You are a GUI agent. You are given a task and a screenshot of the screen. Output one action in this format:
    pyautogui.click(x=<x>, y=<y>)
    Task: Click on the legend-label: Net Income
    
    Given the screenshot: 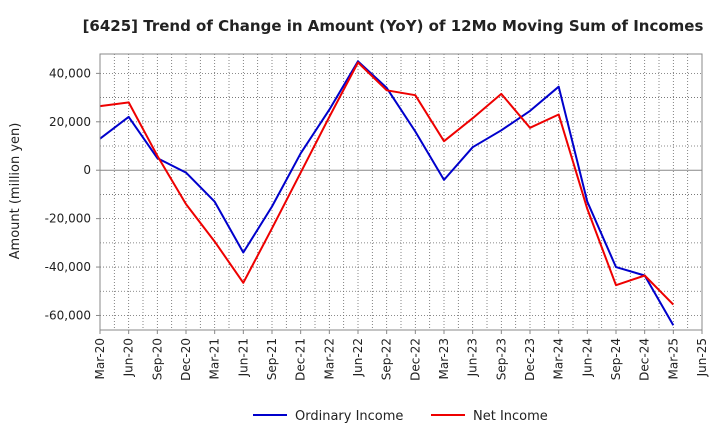 What is the action you would take?
    pyautogui.click(x=510, y=416)
    